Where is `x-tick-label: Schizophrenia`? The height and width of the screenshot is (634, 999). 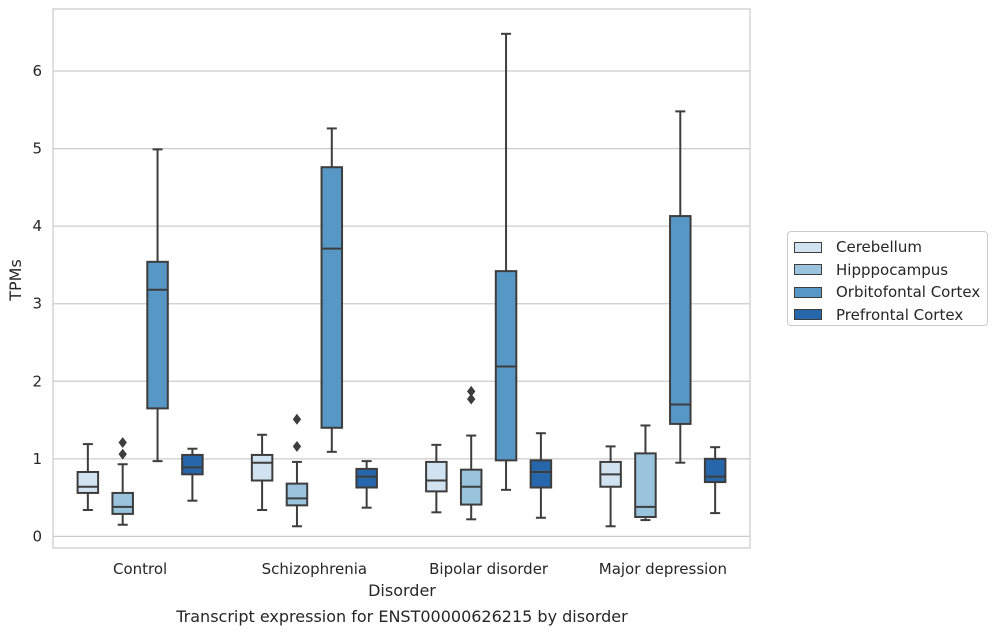 x-tick-label: Schizophrenia is located at coordinates (314, 569).